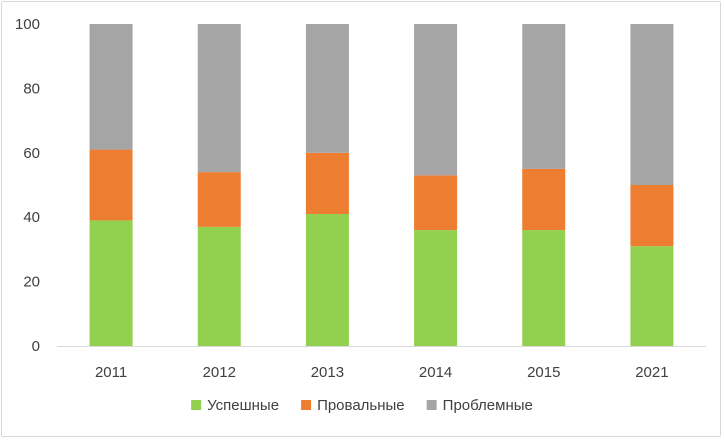  Describe the element at coordinates (327, 372) in the screenshot. I see `x-tick-label: 2013` at that location.